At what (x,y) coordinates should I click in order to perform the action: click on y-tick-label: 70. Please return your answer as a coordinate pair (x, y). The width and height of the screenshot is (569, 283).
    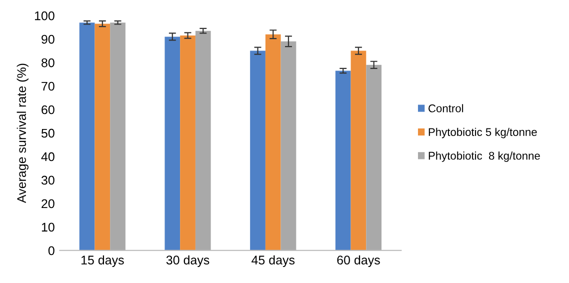
    Looking at the image, I should click on (48, 86).